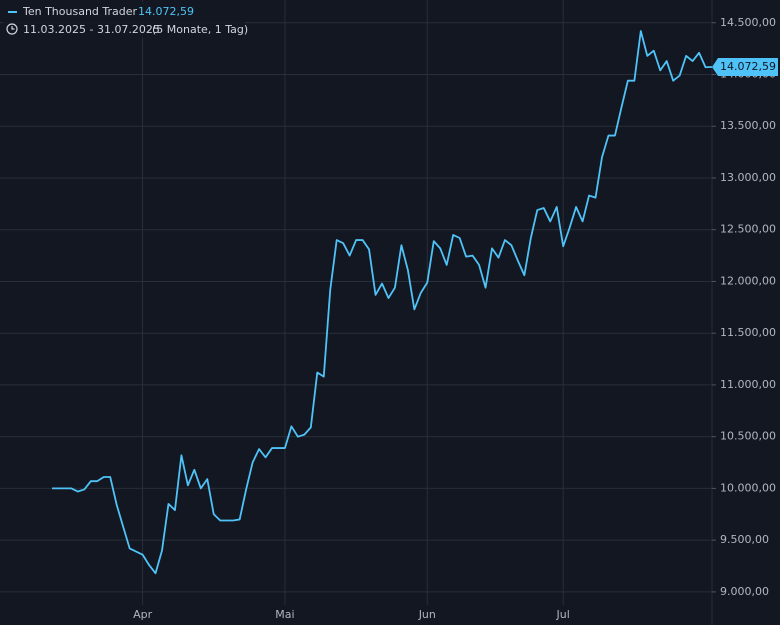 The width and height of the screenshot is (780, 625). What do you see at coordinates (80, 11) in the screenshot?
I see `legend-name: Ten Thousand Trader` at bounding box center [80, 11].